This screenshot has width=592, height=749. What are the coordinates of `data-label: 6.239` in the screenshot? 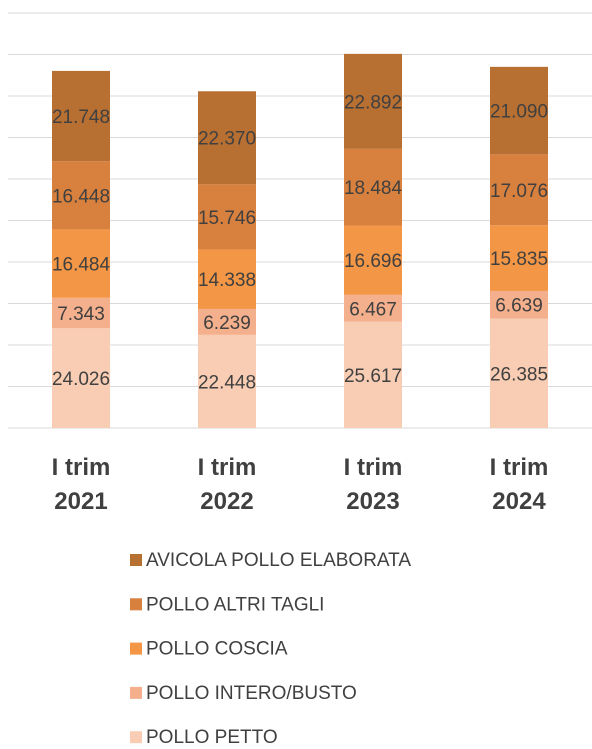 It's located at (227, 323).